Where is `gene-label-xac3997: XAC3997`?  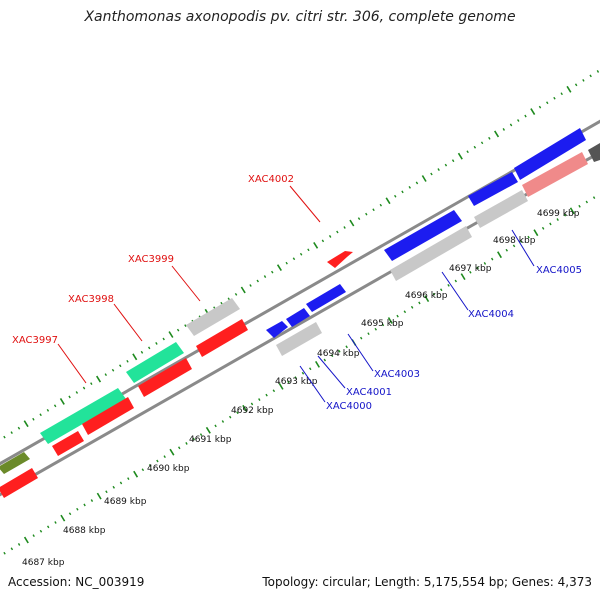
gene-label-xac3997: XAC3997 is located at coordinates (35, 340).